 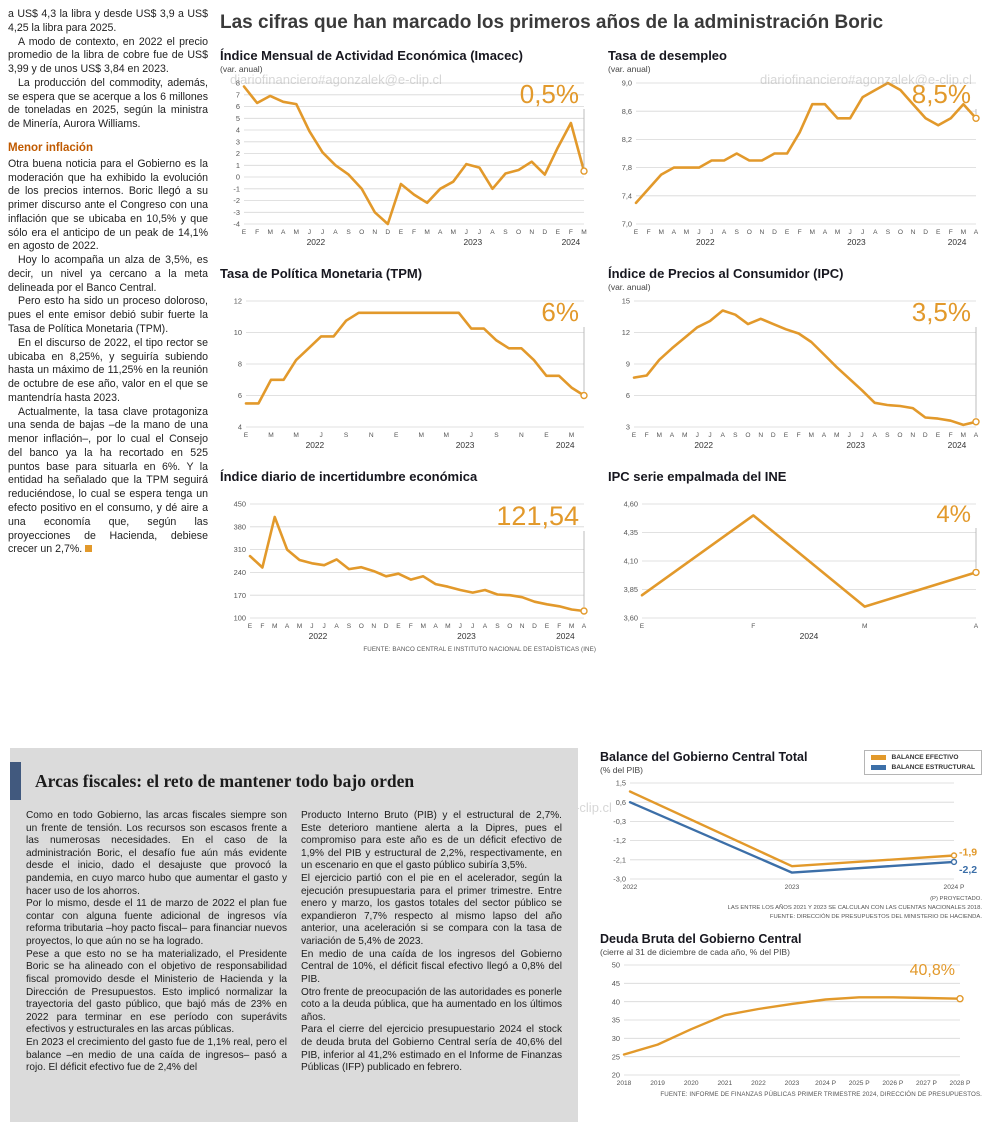 I want to click on svg-text: 2018, so click(x=624, y=1083).